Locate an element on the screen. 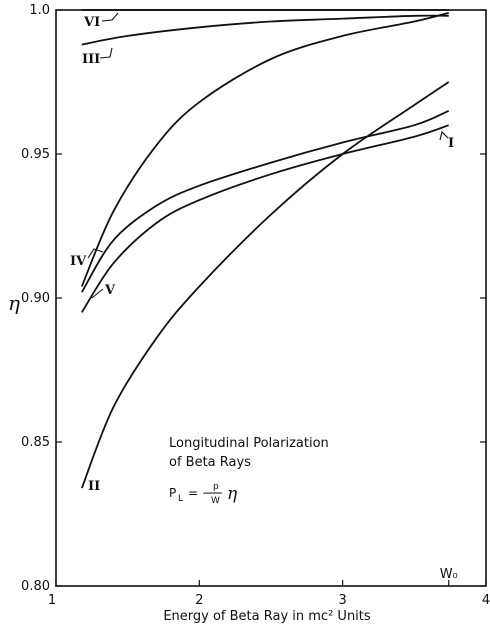 The height and width of the screenshot is (627, 490). x-tick-label: 4 is located at coordinates (486, 600).